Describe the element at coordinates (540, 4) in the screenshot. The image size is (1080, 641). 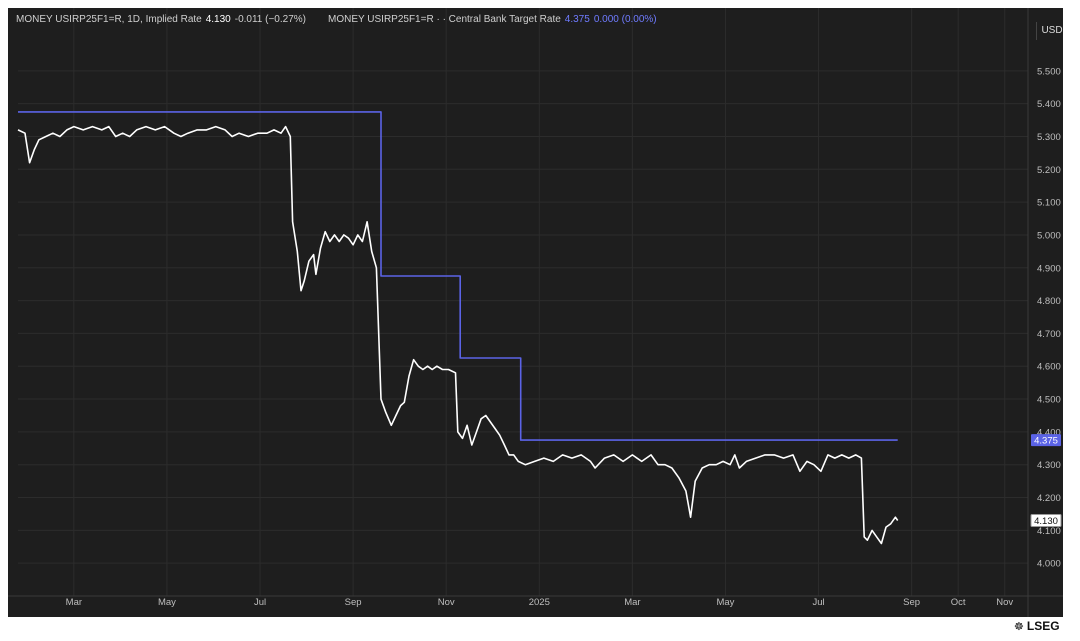
I see `top-margin` at that location.